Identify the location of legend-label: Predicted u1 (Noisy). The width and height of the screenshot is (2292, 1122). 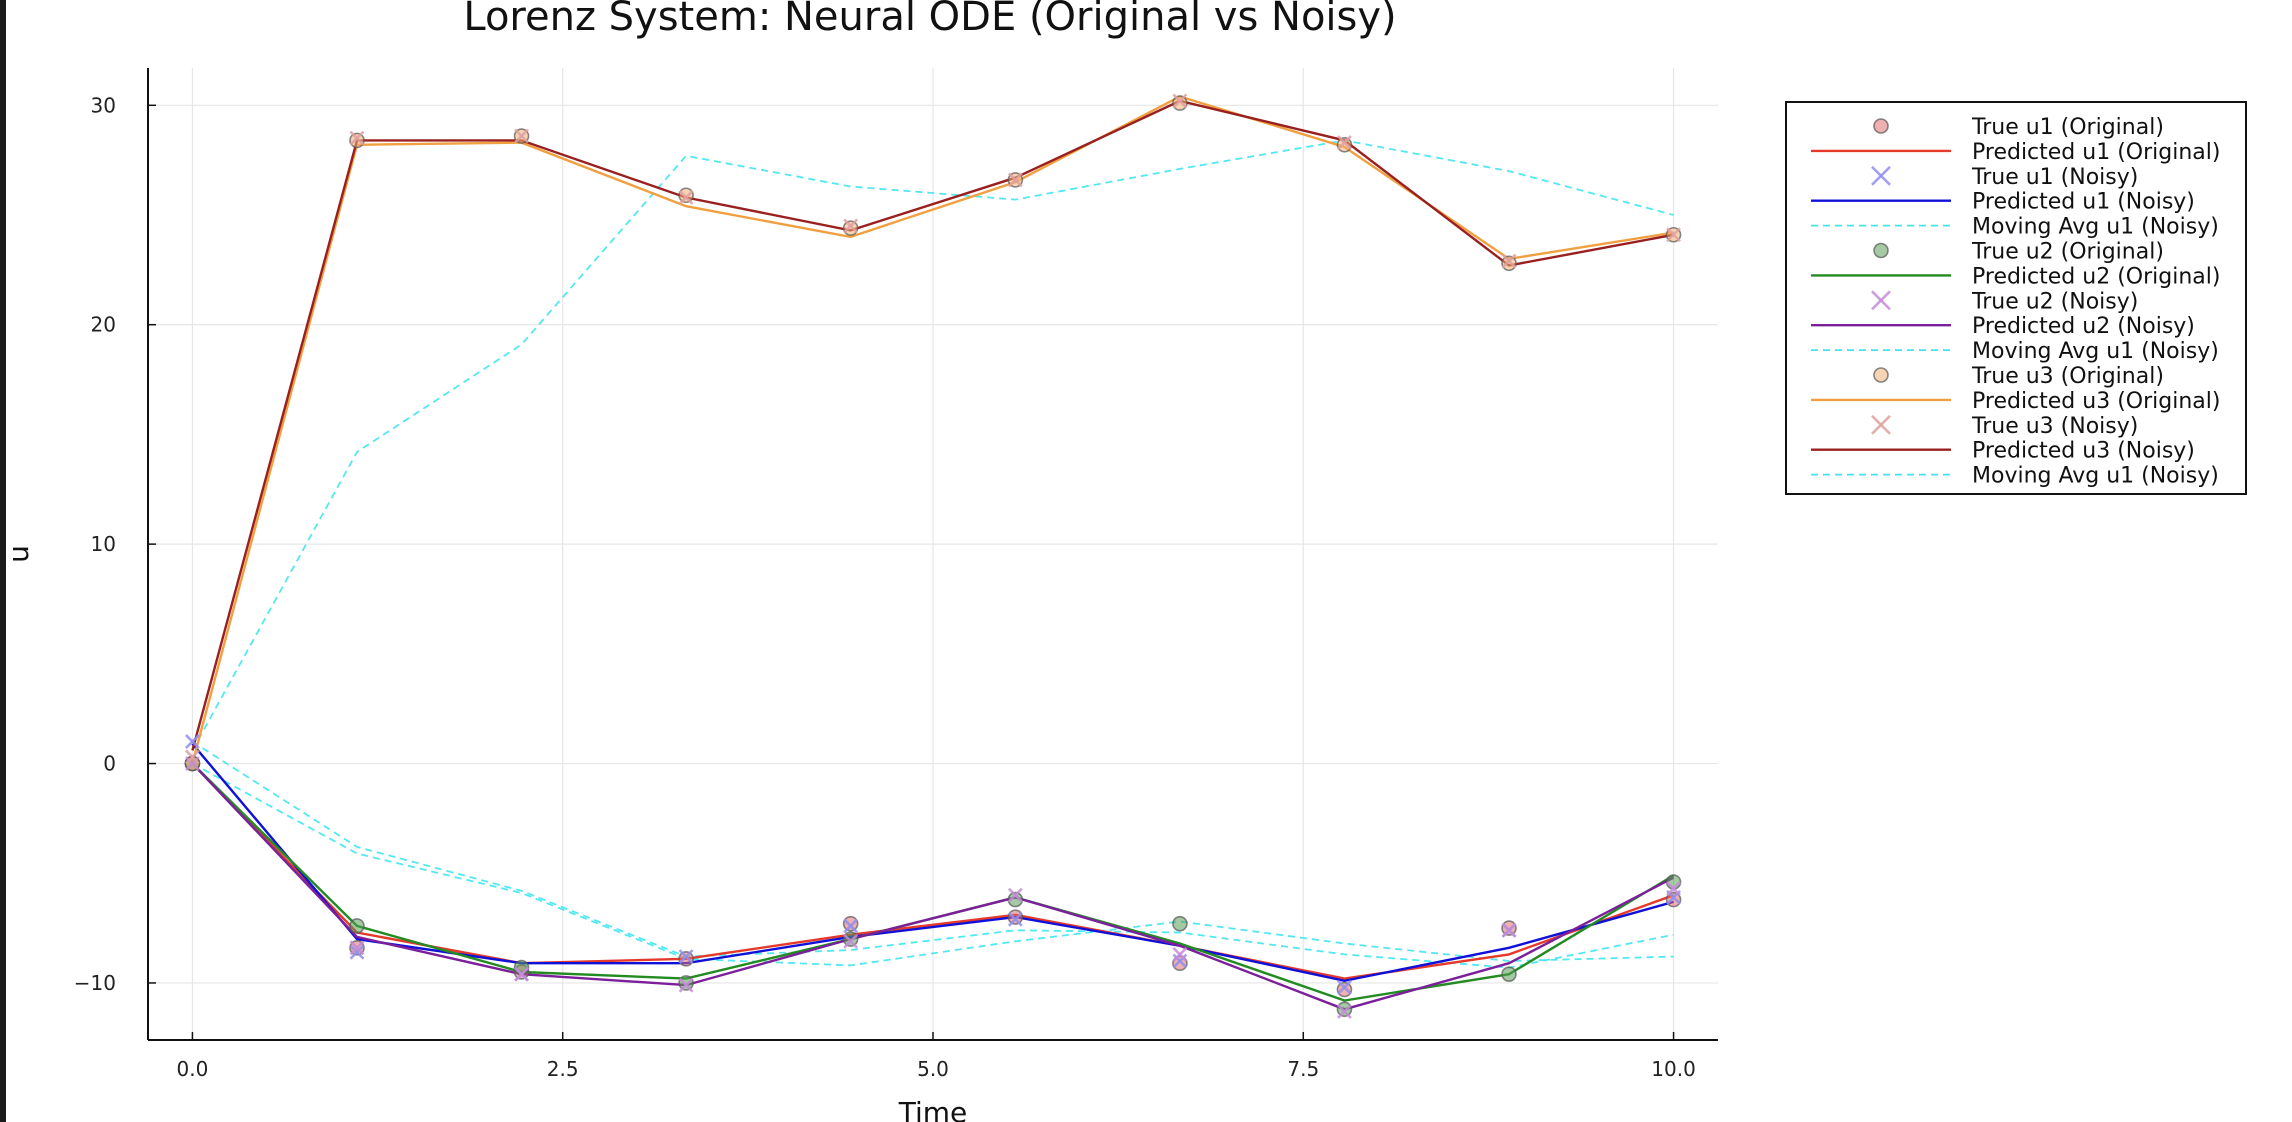
(2083, 202).